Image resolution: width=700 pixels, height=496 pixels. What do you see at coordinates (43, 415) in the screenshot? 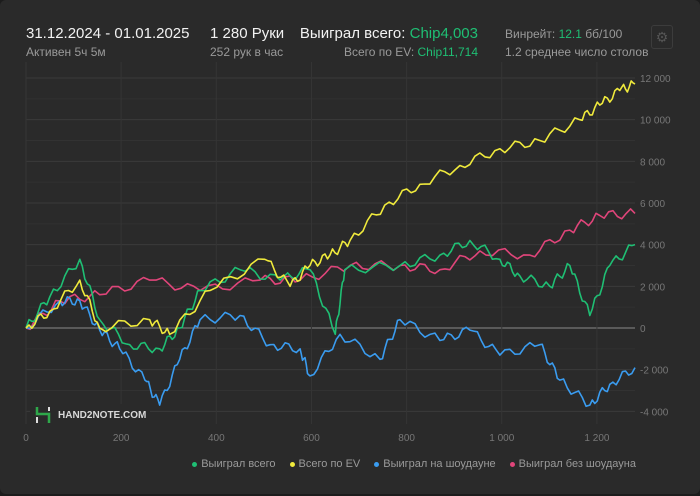
I see `hand2note-logo-icon` at bounding box center [43, 415].